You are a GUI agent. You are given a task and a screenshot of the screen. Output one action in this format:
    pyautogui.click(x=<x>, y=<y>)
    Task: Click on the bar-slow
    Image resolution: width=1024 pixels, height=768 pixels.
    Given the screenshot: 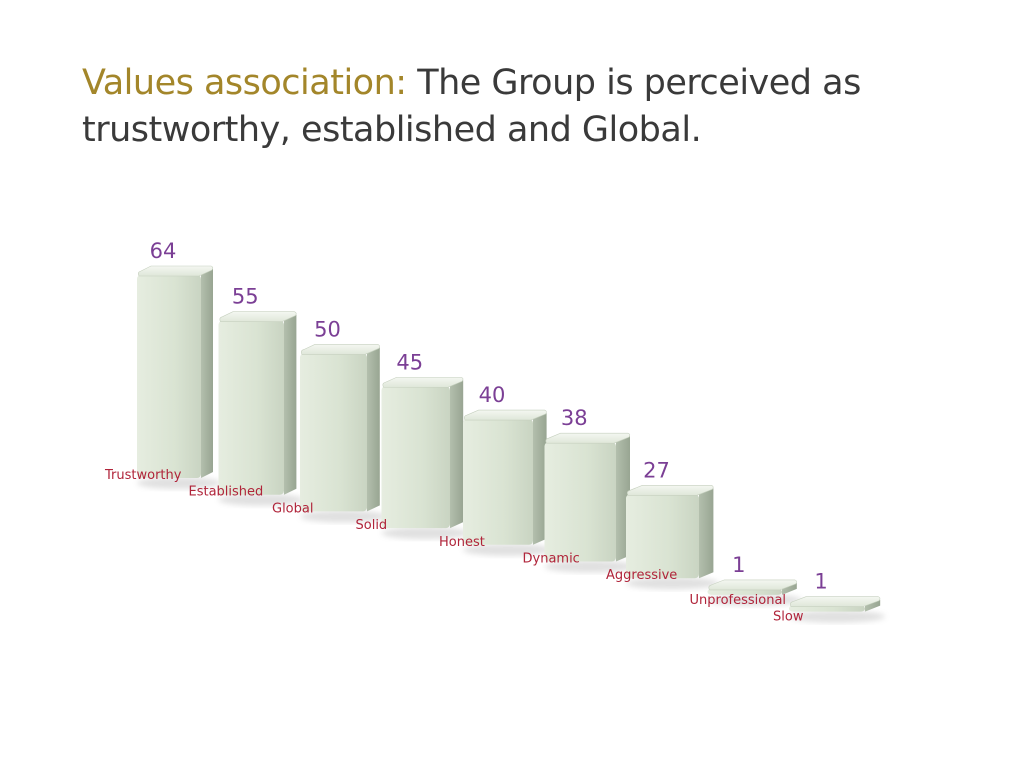 What is the action you would take?
    pyautogui.click(x=837, y=609)
    